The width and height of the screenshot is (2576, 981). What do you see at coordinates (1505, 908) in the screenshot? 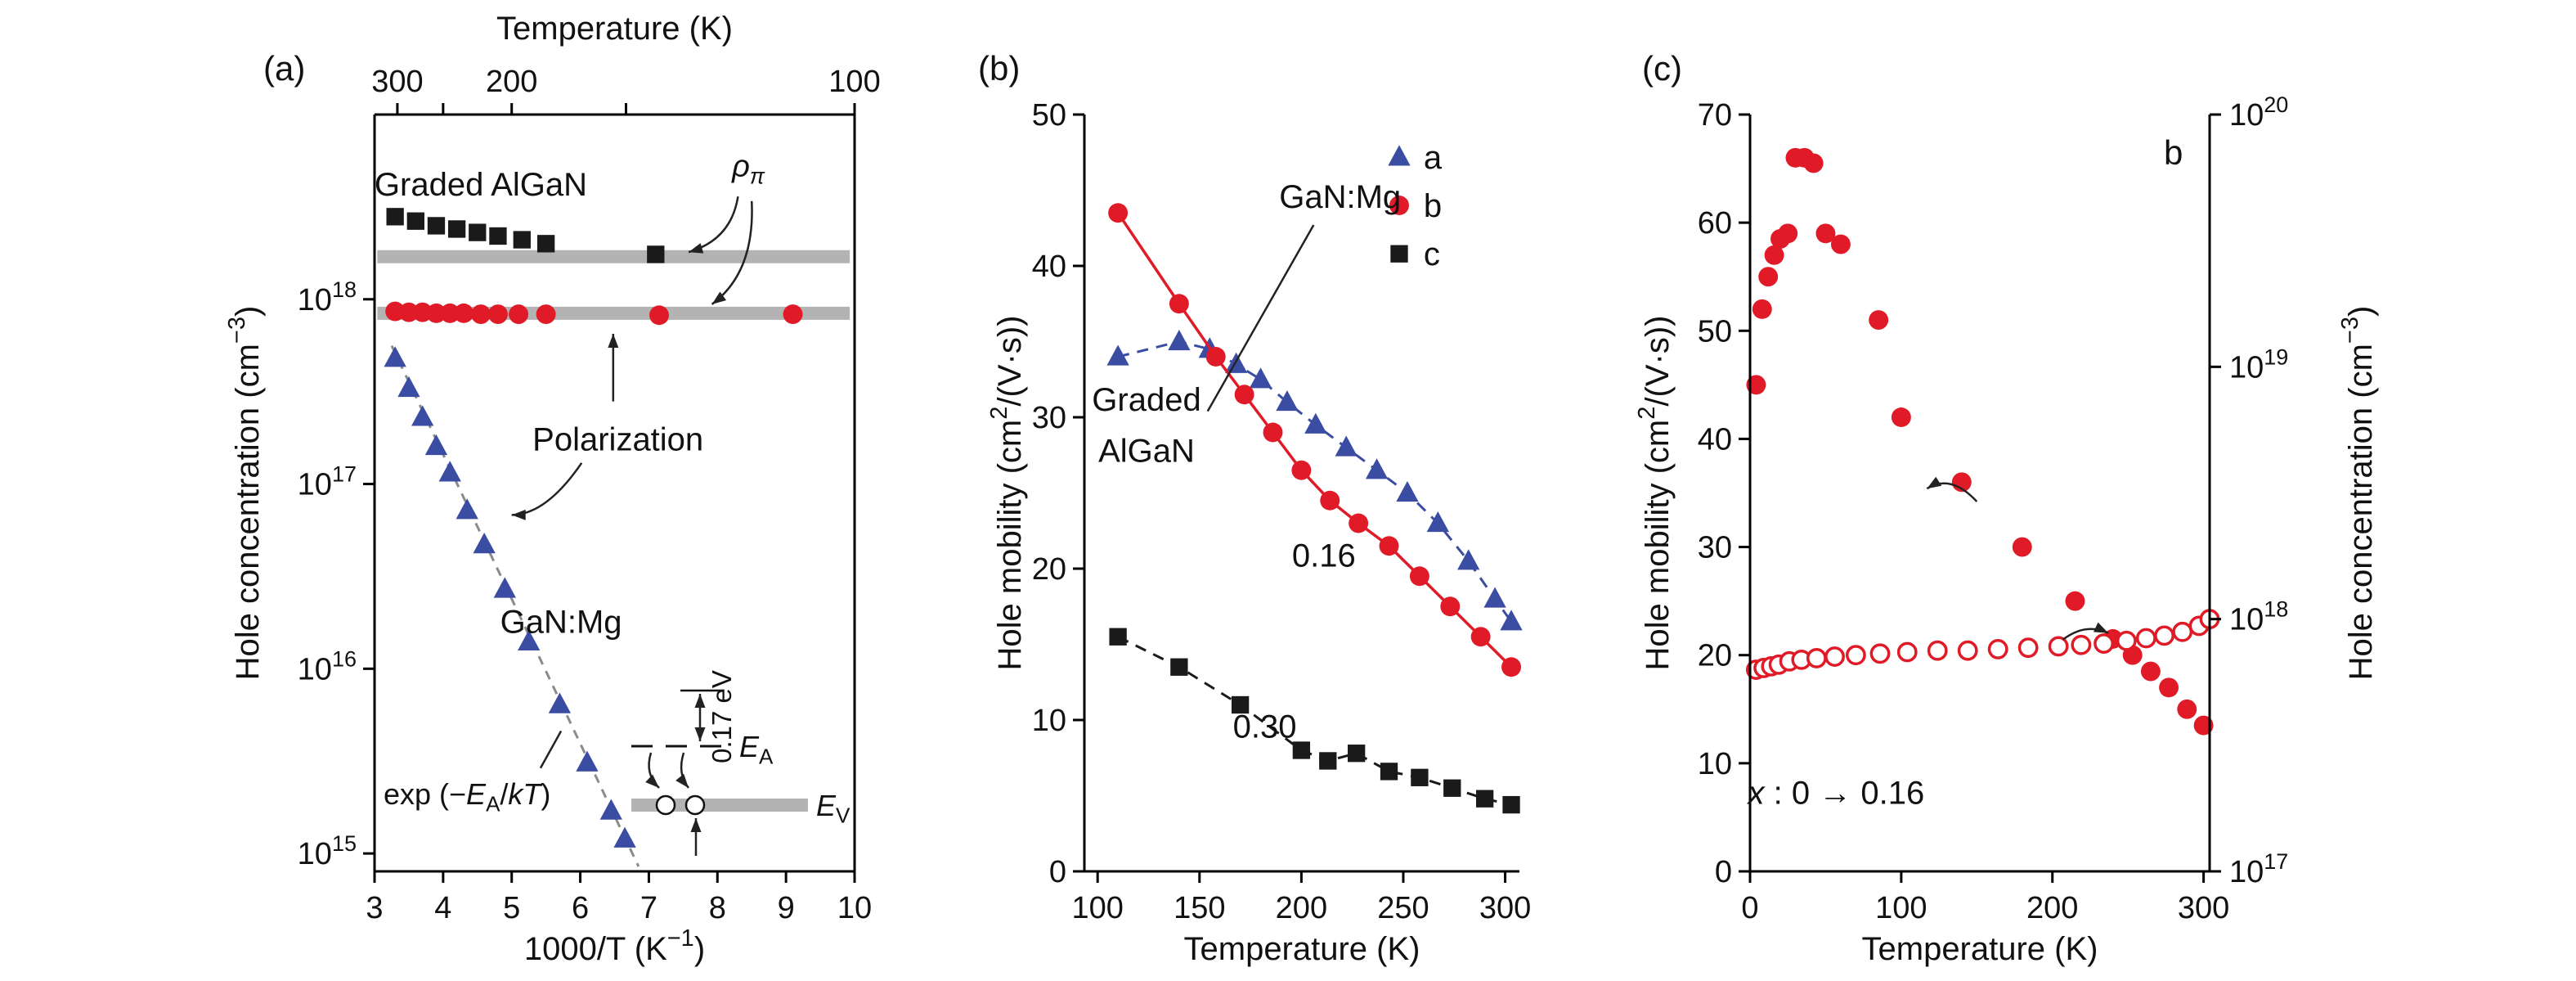
I see `svg-text: 300` at bounding box center [1505, 908].